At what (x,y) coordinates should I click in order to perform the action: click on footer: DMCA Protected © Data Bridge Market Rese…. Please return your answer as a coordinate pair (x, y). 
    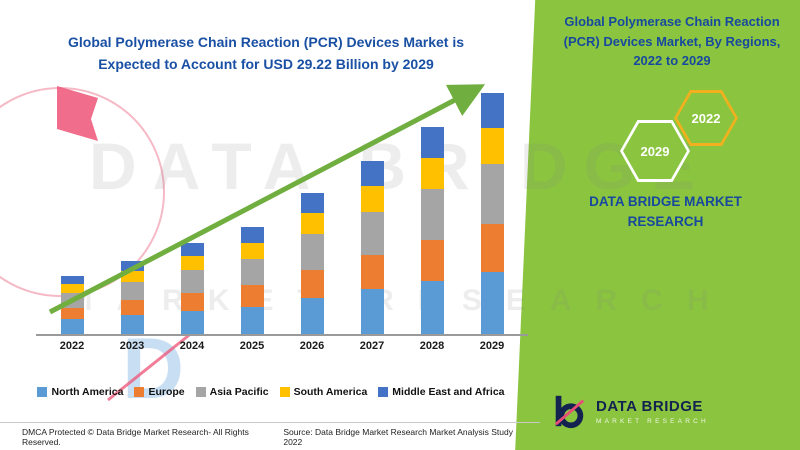
    Looking at the image, I should click on (270, 434).